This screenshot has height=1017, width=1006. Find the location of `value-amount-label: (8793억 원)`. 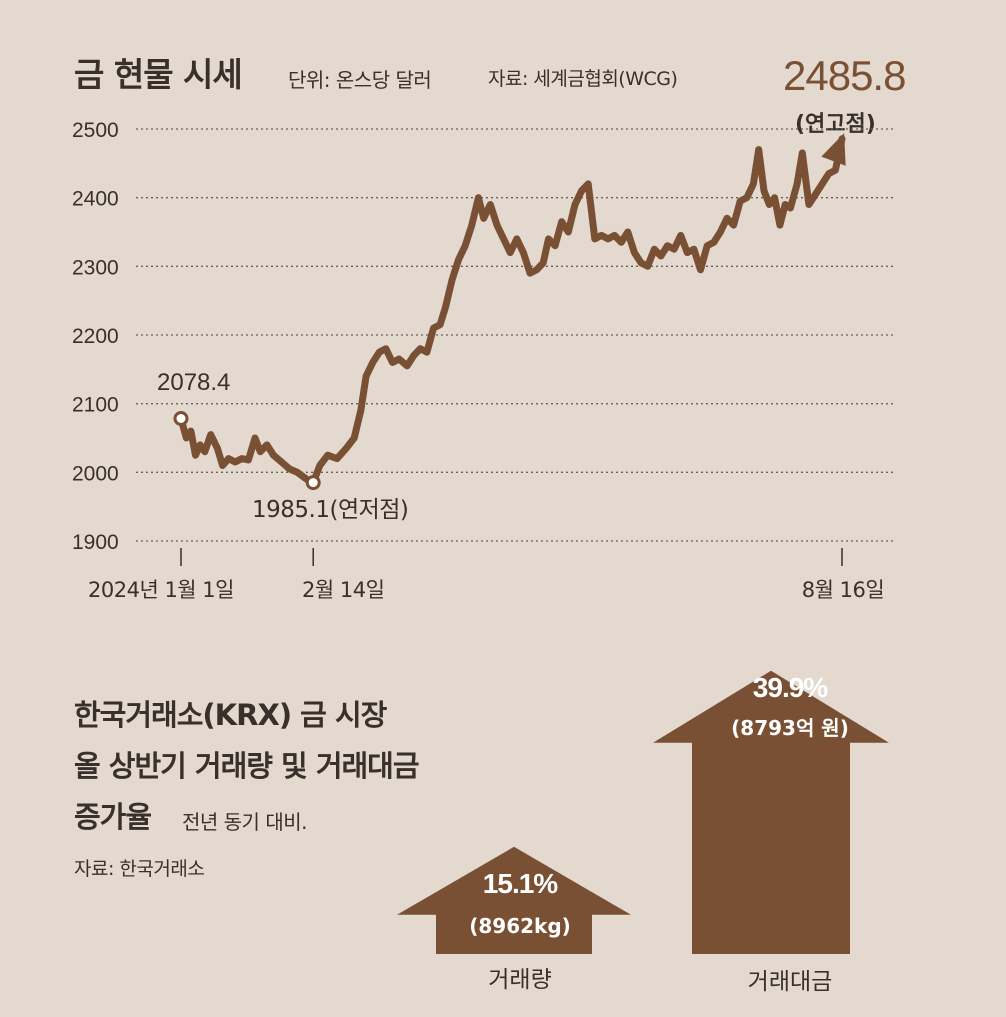

value-amount-label: (8793억 원) is located at coordinates (790, 728).